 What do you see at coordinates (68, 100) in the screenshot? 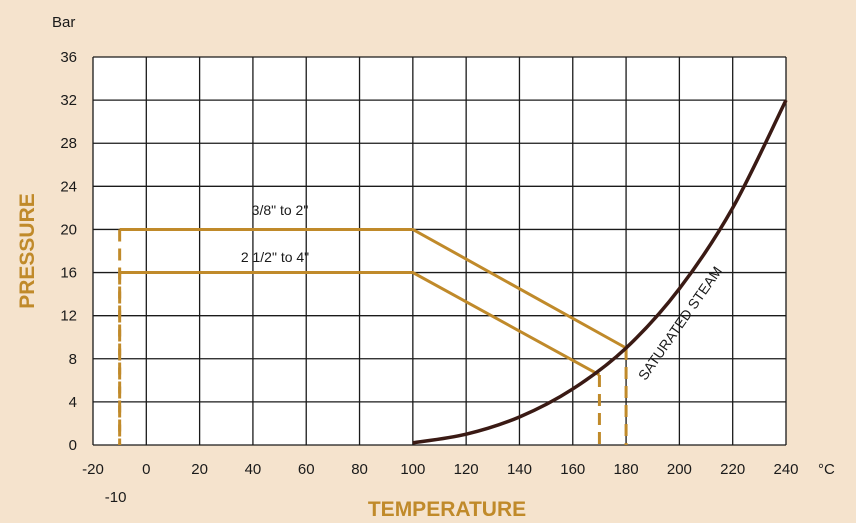
I see `y-tick-label: 32` at bounding box center [68, 100].